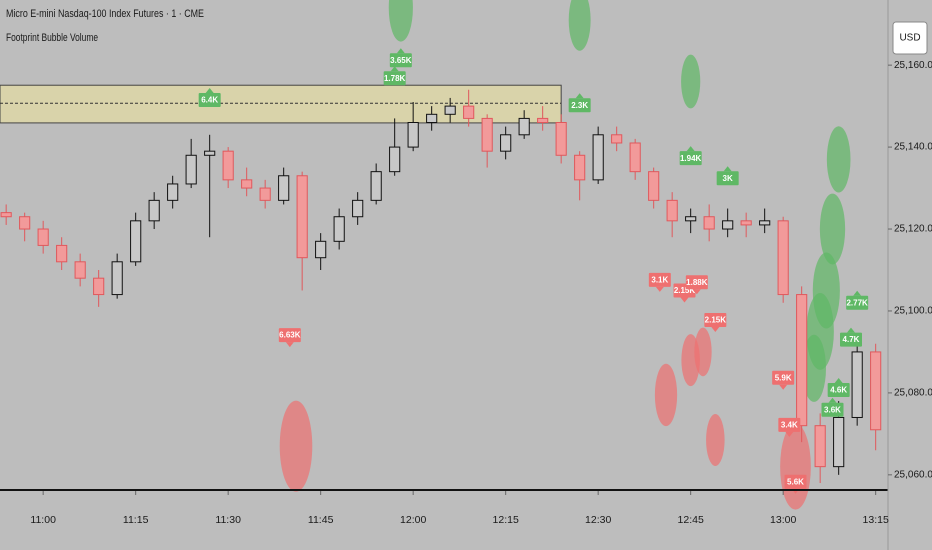 The width and height of the screenshot is (932, 550). I want to click on zone, so click(281, 104).